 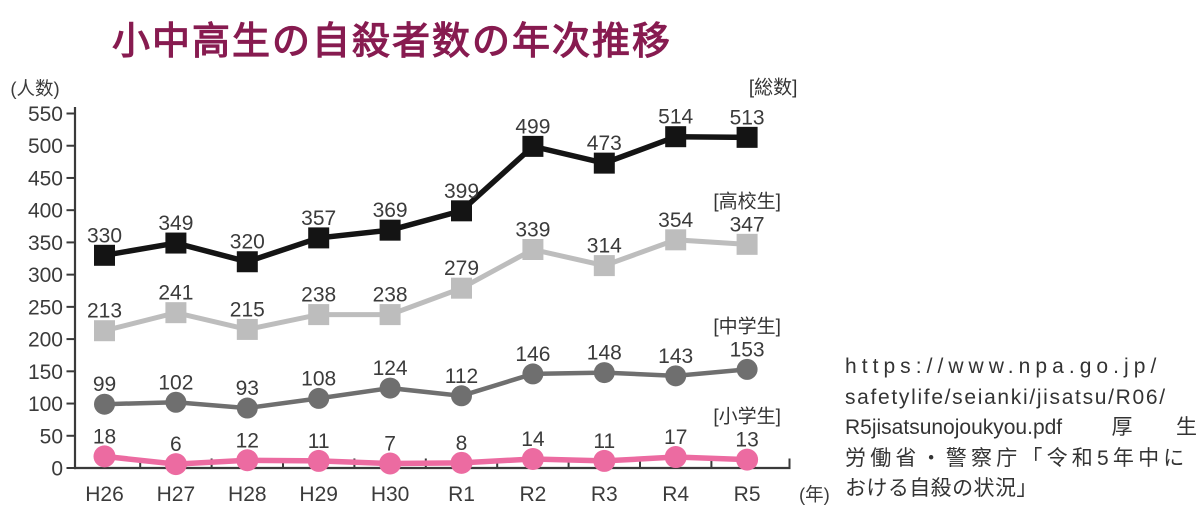 I want to click on value-label-junior-high-R3: 148, so click(x=604, y=353).